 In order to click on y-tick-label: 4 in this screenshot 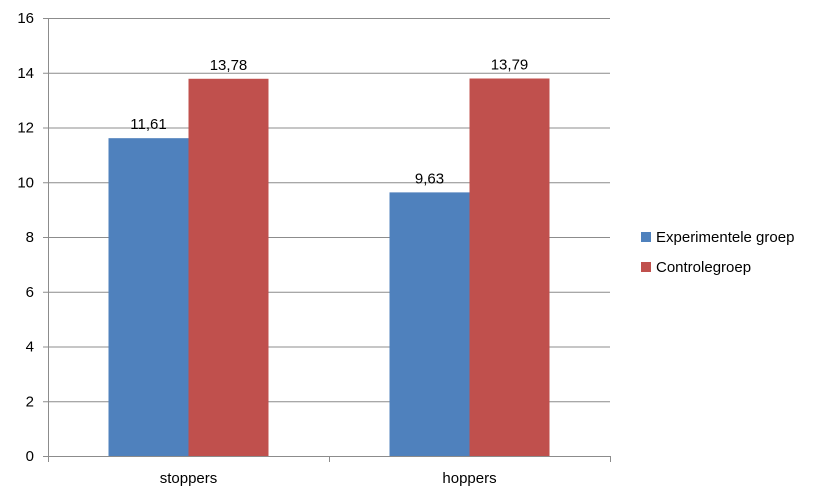, I will do `click(30, 347)`.